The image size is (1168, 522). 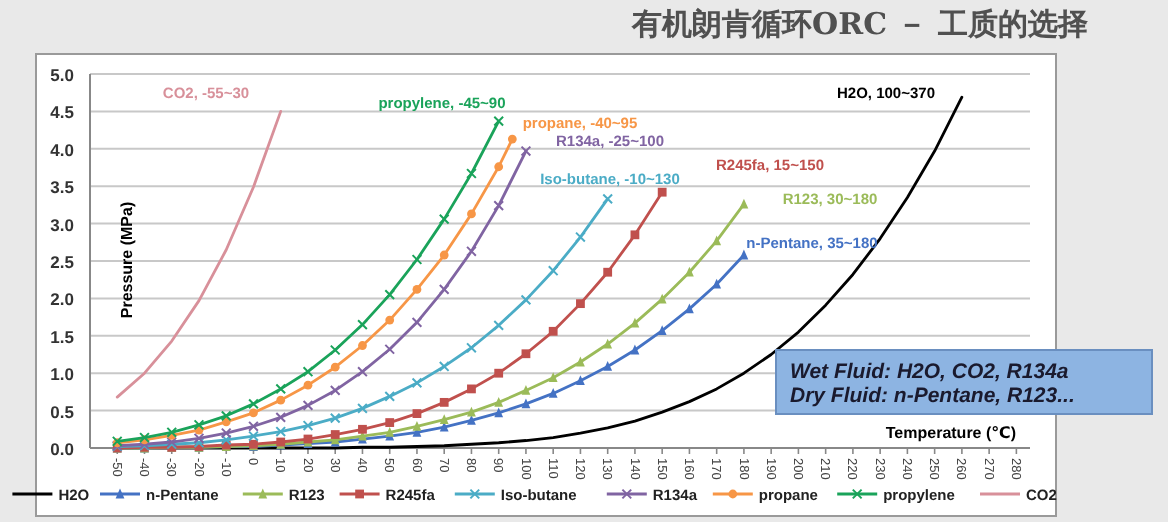 I want to click on y-tick-label: 1.0, so click(x=62, y=374).